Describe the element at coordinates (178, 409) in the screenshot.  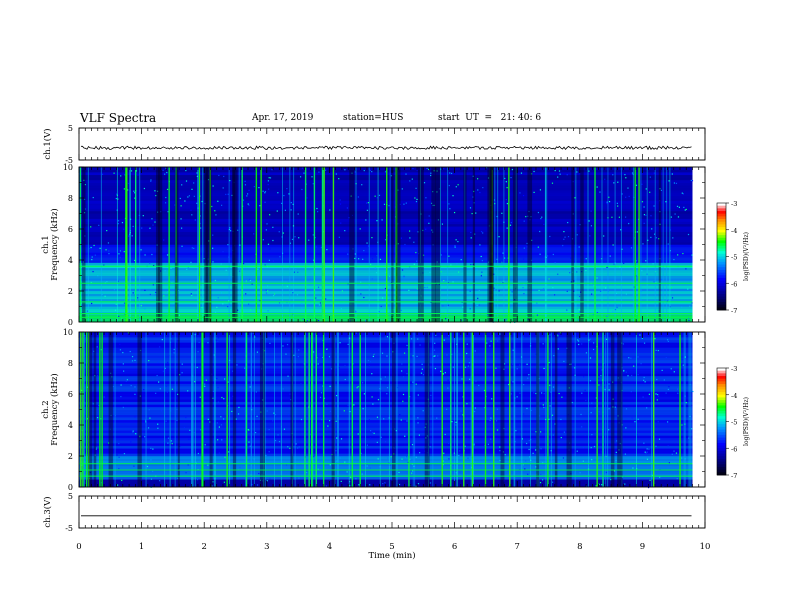
I see `dark-gap` at that location.